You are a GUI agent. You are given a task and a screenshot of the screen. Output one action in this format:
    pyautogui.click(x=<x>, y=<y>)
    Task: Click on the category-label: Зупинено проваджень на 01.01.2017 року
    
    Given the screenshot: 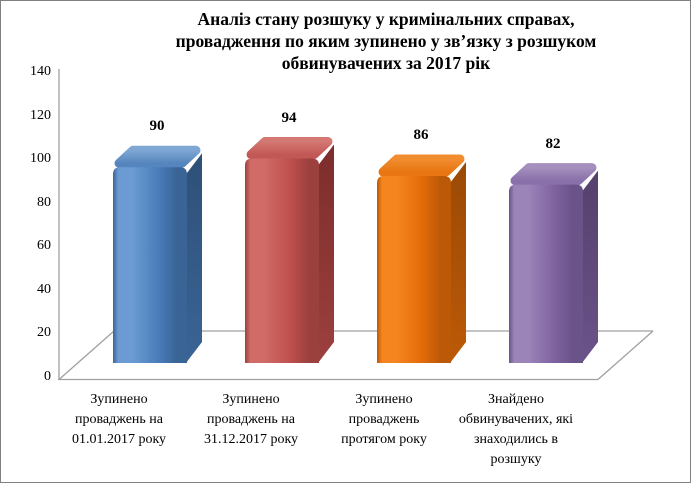 What is the action you would take?
    pyautogui.click(x=119, y=419)
    